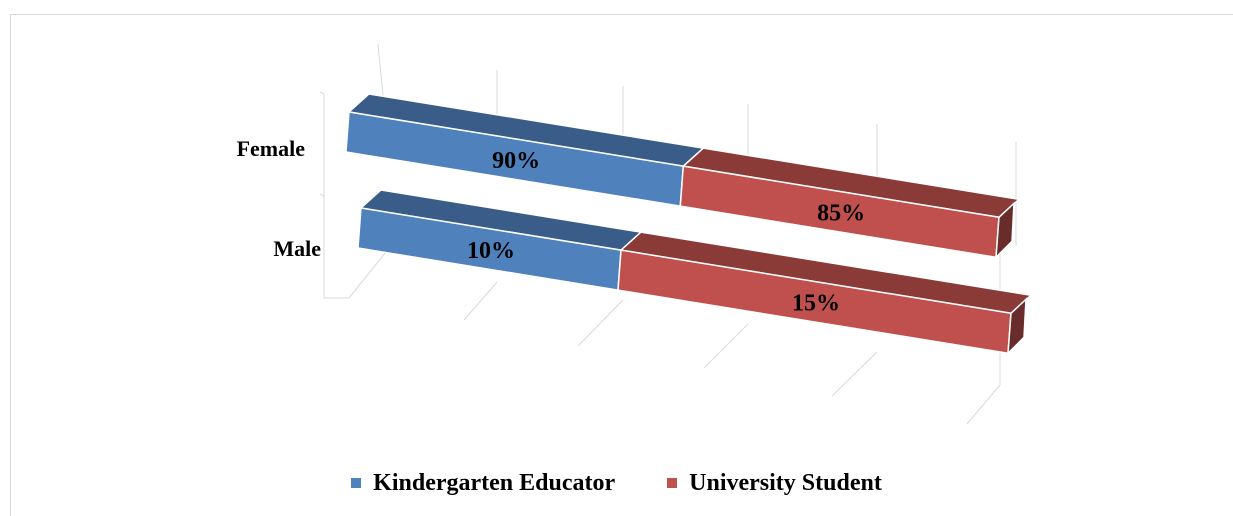  Describe the element at coordinates (356, 483) in the screenshot. I see `legend-swatch-kindergarten-educator` at that location.